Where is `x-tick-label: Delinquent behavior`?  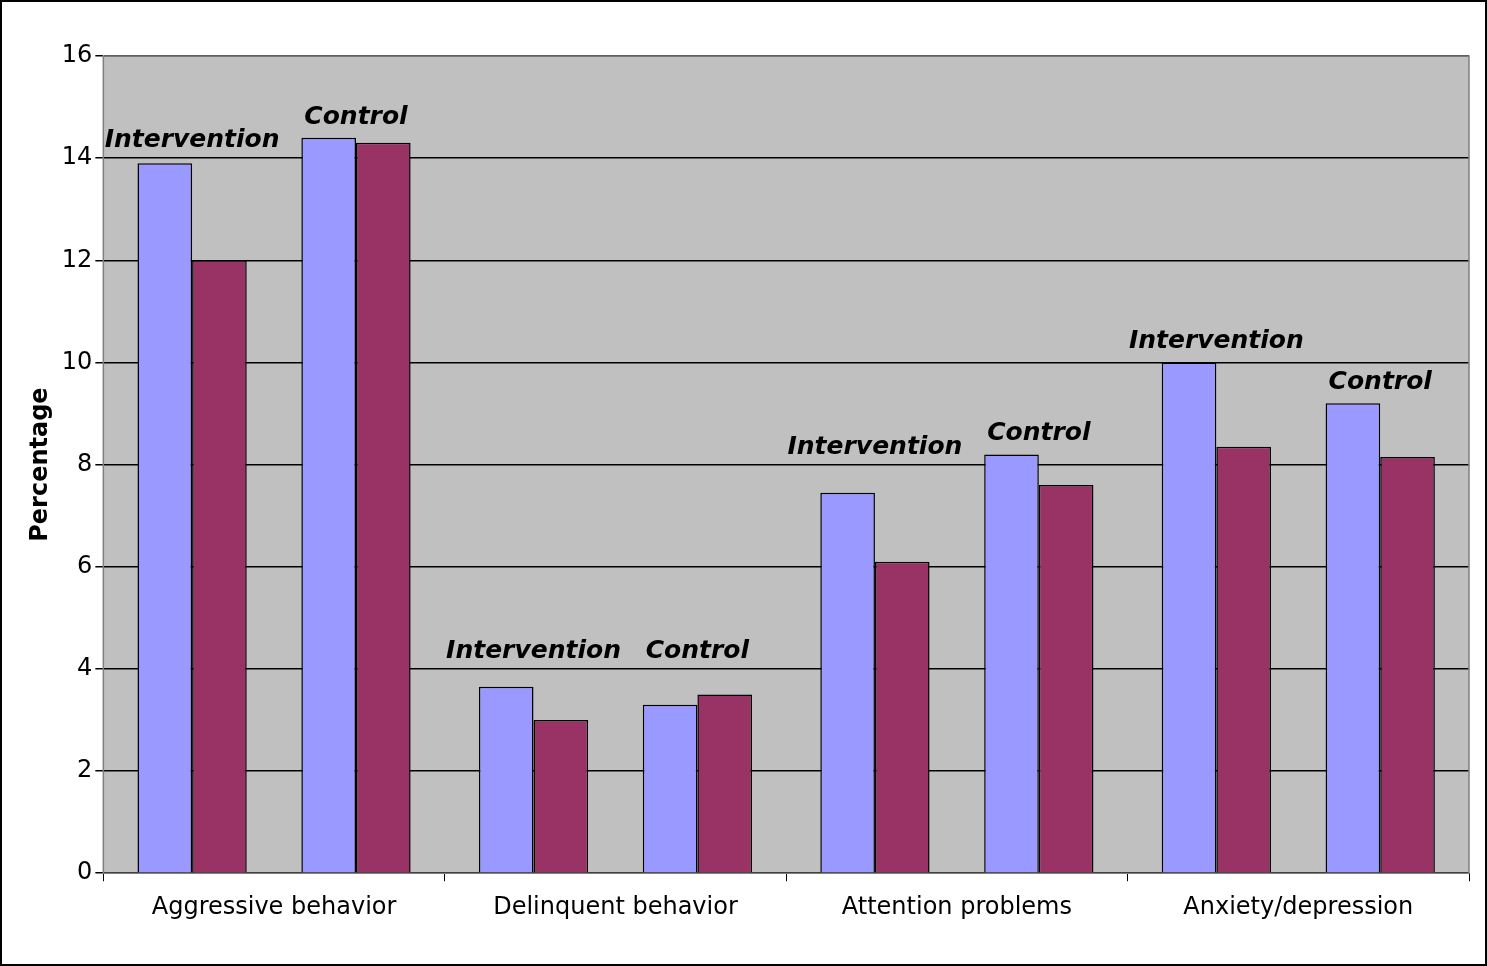 x-tick-label: Delinquent behavior is located at coordinates (615, 905).